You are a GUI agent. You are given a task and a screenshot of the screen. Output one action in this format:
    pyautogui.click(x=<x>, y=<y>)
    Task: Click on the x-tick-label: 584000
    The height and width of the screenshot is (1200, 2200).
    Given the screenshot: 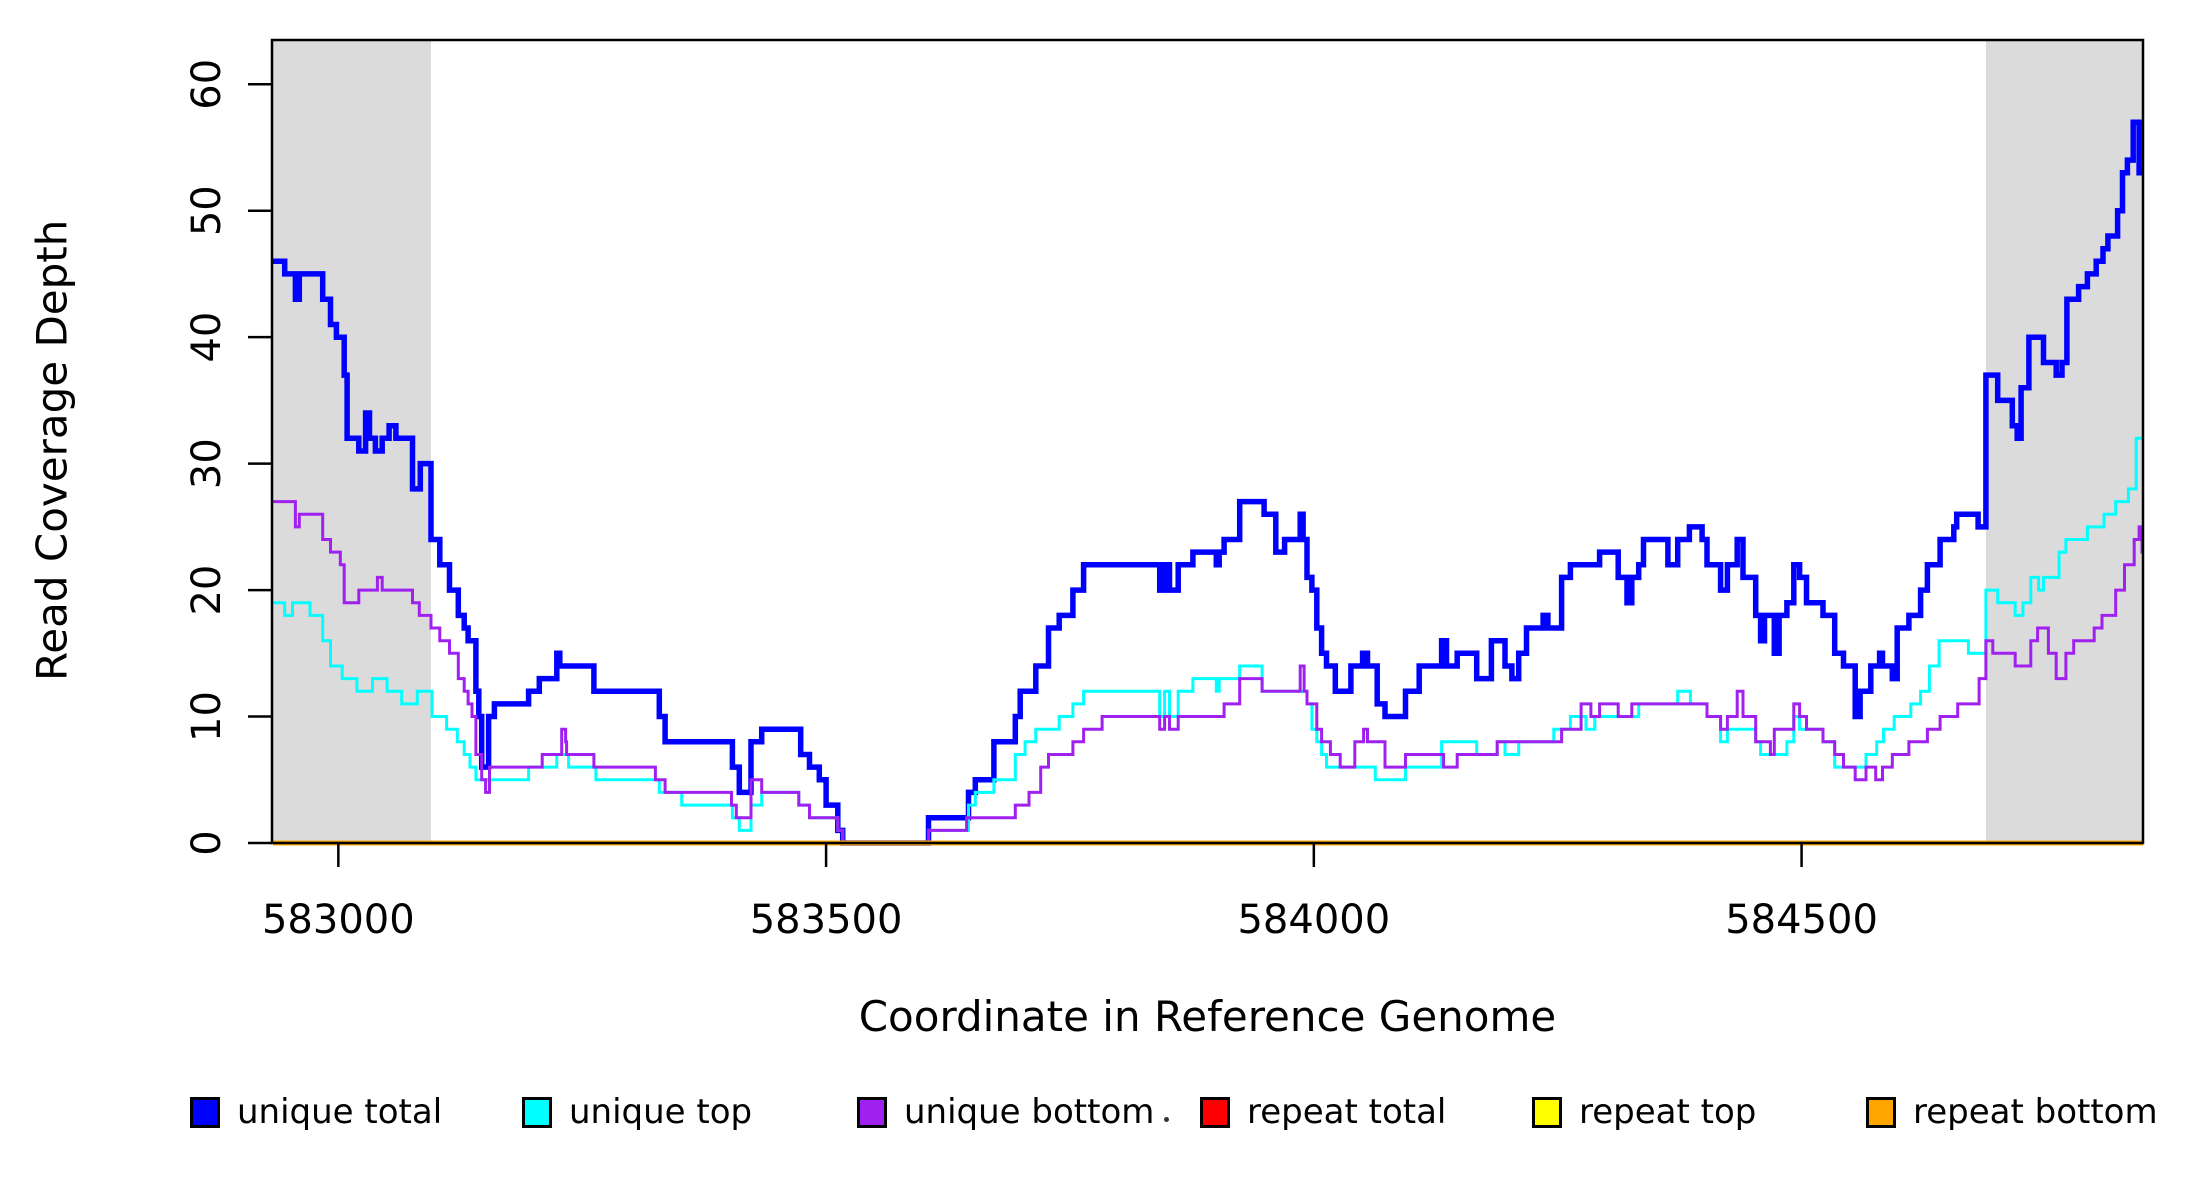 What is the action you would take?
    pyautogui.click(x=1313, y=920)
    